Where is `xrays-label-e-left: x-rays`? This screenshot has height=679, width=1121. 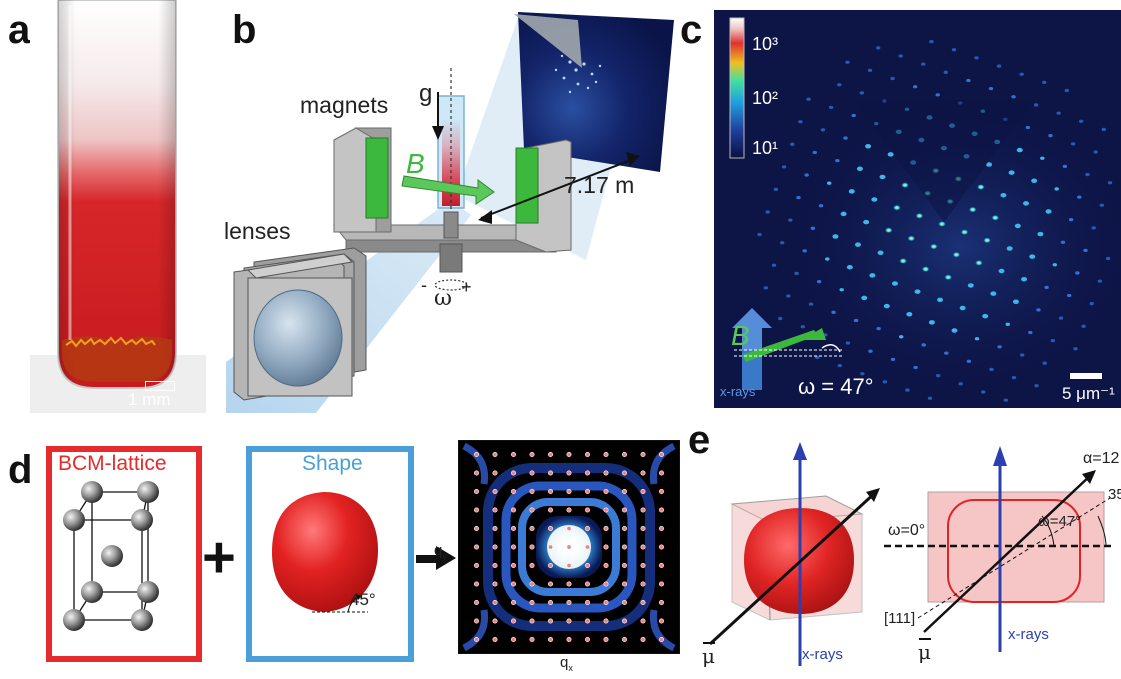 xrays-label-e-left: x-rays is located at coordinates (822, 654).